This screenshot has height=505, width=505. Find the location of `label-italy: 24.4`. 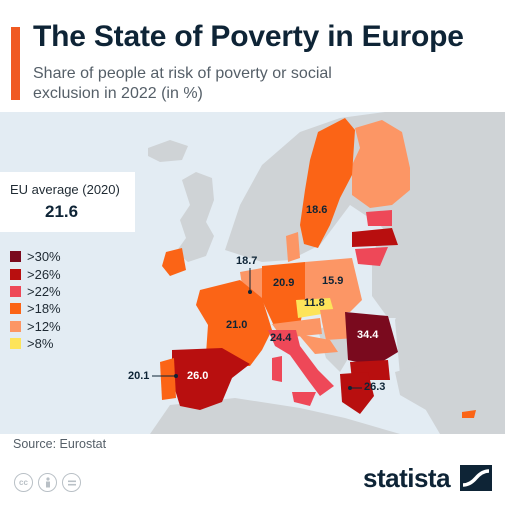

label-italy: 24.4 is located at coordinates (281, 338).